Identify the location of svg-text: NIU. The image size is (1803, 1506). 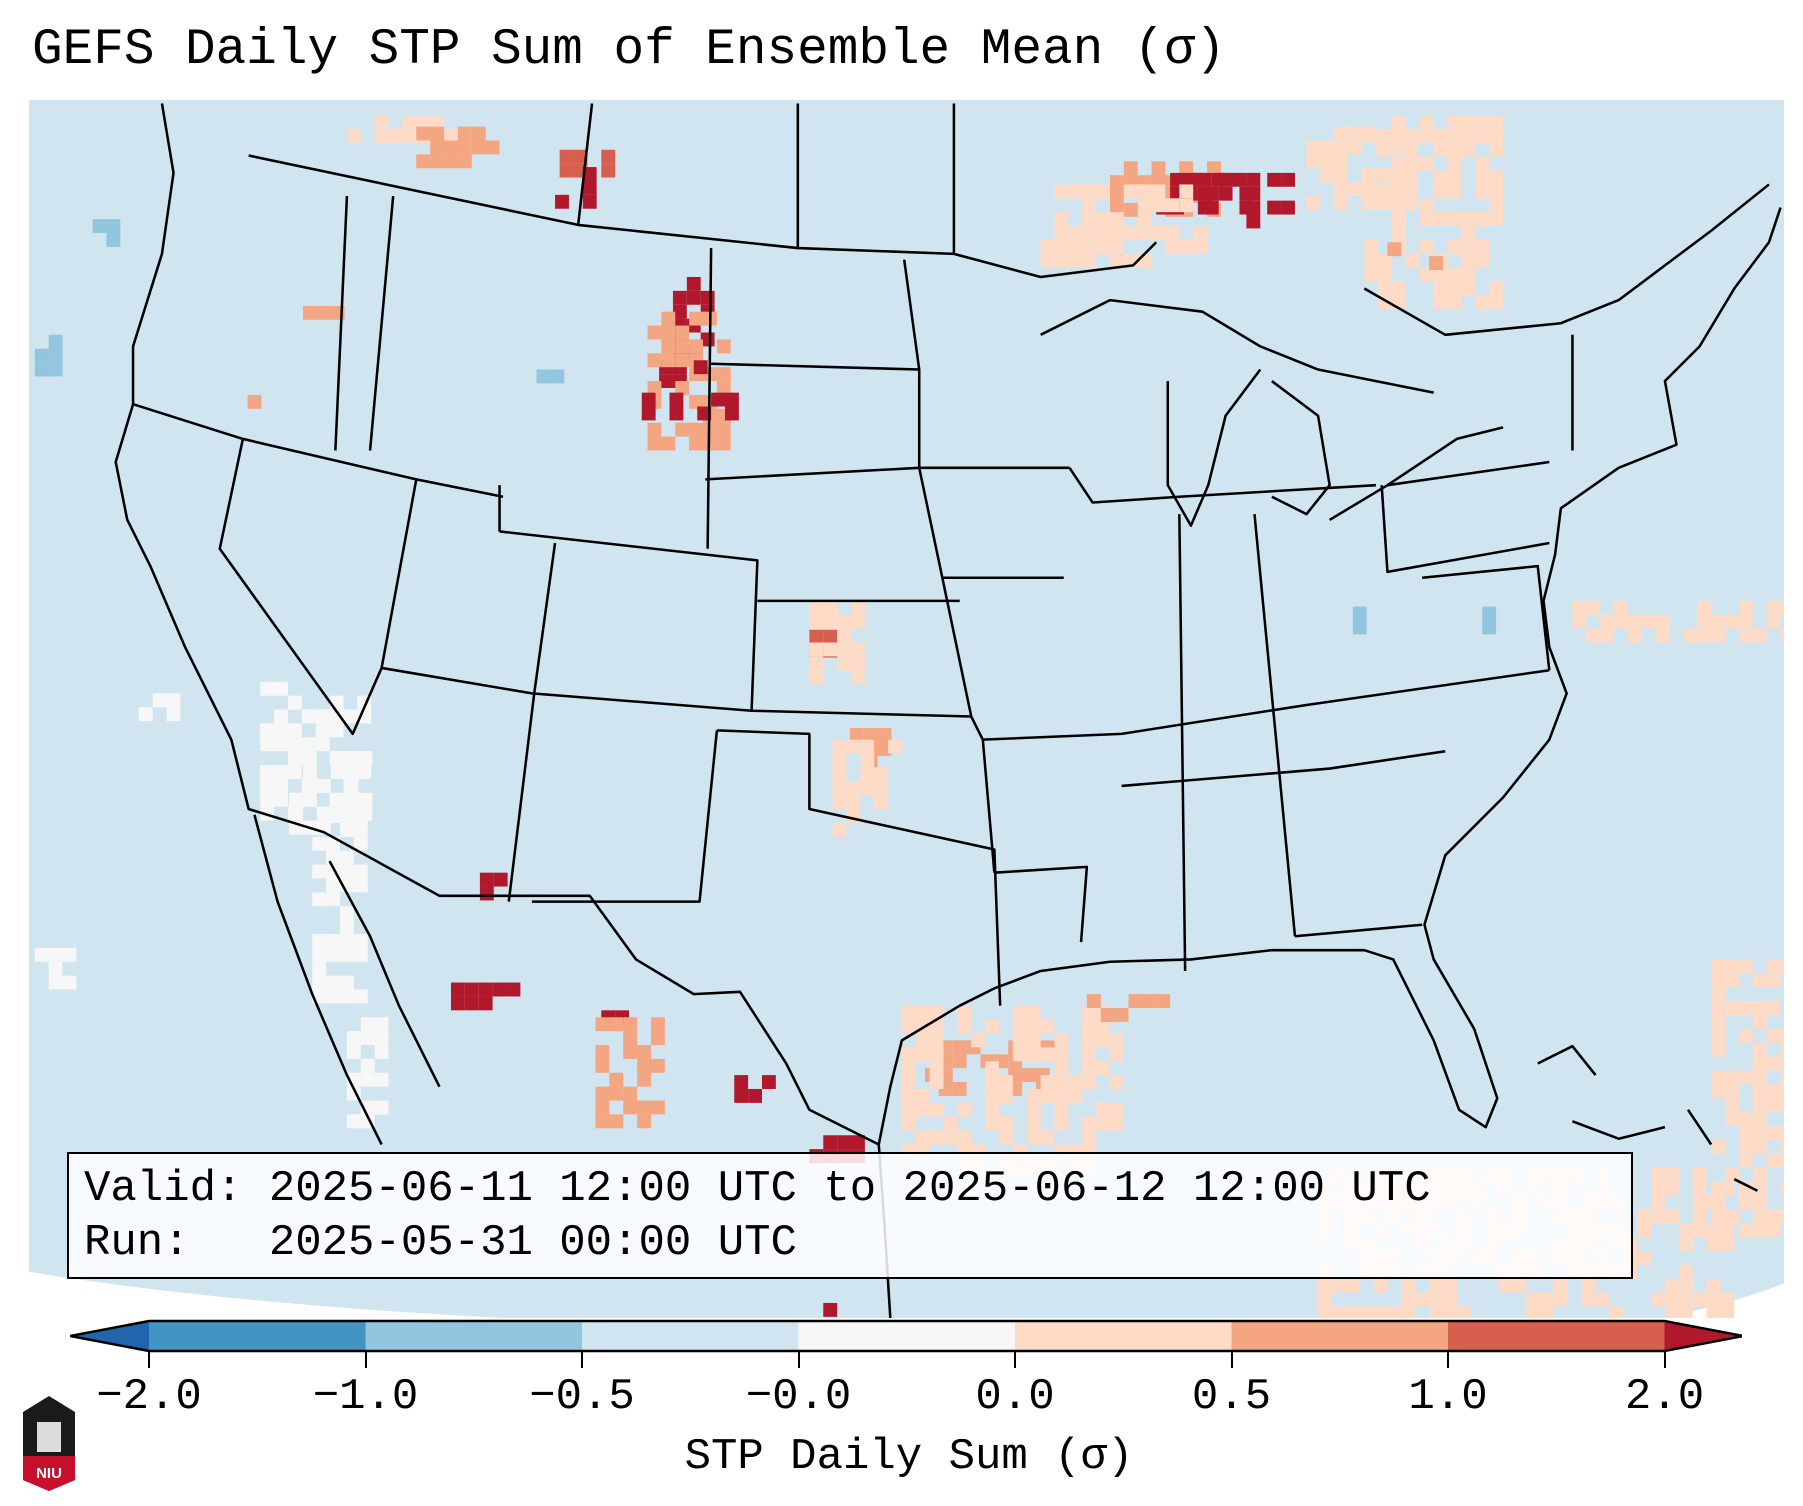
(49, 1473).